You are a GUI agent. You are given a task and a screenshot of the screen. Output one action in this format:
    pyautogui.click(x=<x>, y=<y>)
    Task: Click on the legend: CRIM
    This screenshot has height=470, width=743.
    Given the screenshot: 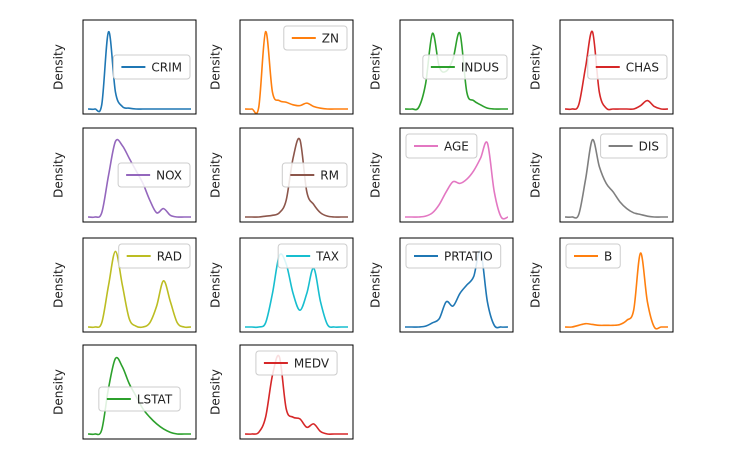 What is the action you would take?
    pyautogui.click(x=151, y=67)
    